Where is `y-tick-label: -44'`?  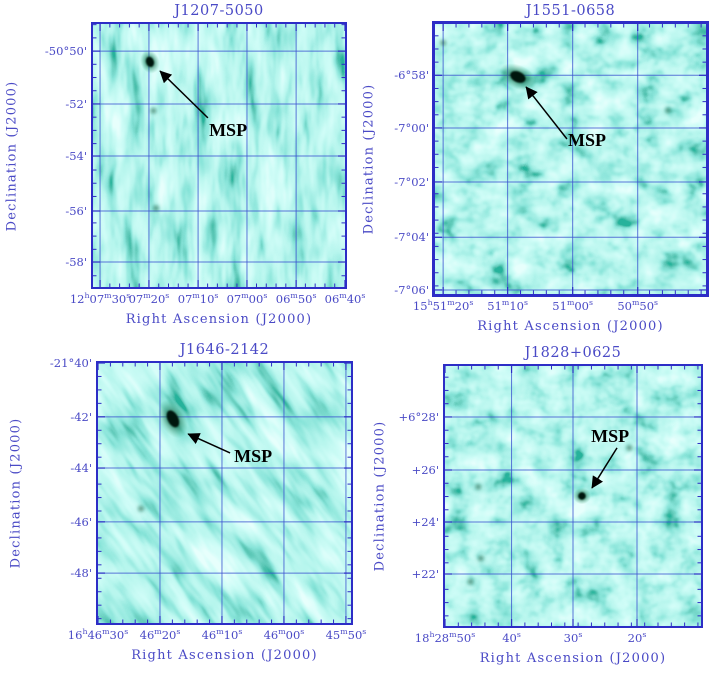 y-tick-label: -44' is located at coordinates (81, 468).